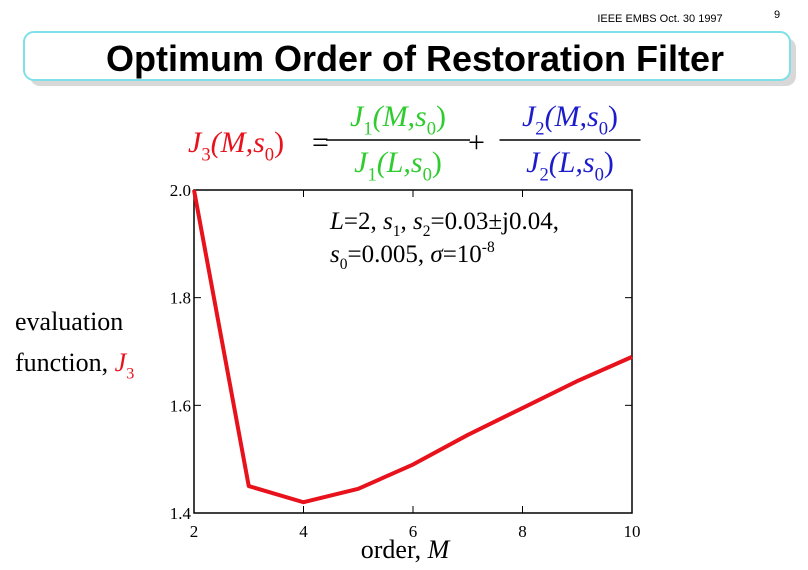 Image resolution: width=808 pixels, height=570 pixels. I want to click on fraction-numerator: J1(M,s0), so click(398, 119).